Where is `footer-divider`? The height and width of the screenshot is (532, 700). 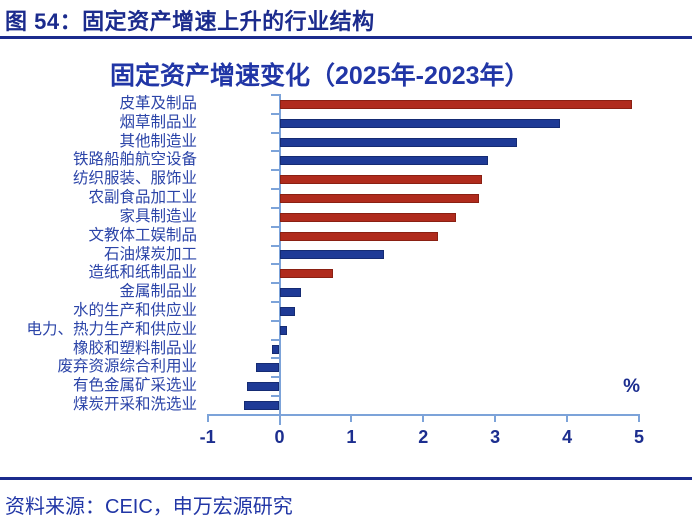 footer-divider is located at coordinates (346, 478).